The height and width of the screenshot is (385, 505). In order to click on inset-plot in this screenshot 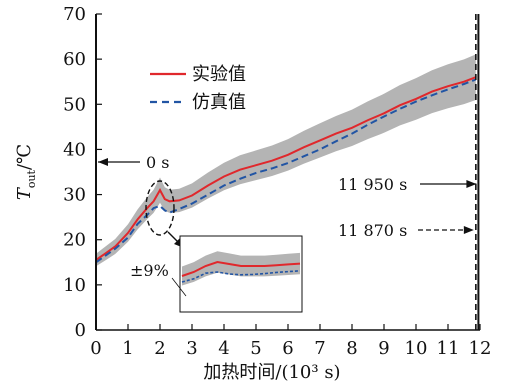, I will do `click(241, 268)`.